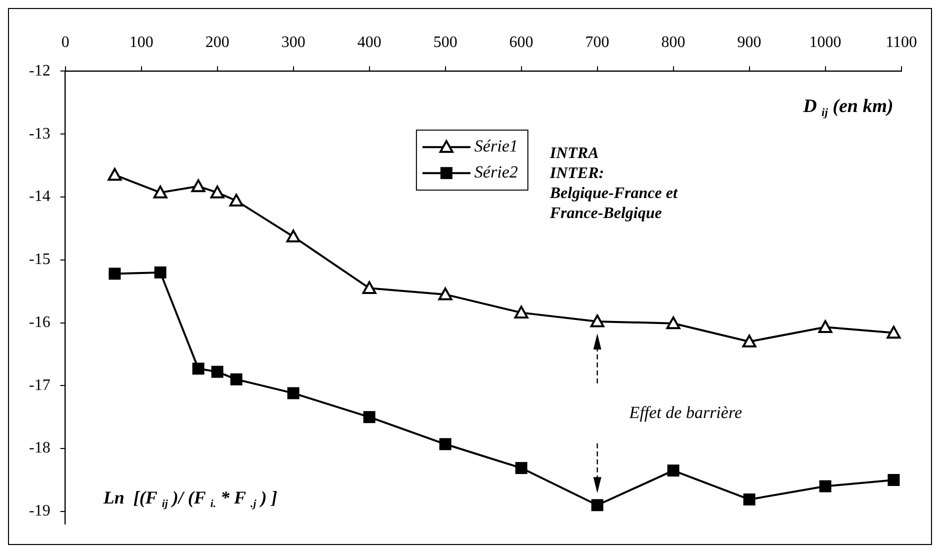 This screenshot has height=553, width=940. What do you see at coordinates (190, 499) in the screenshot?
I see `y-axis-title: Ln [(F ij )/ (F i. * F .j ) ]` at bounding box center [190, 499].